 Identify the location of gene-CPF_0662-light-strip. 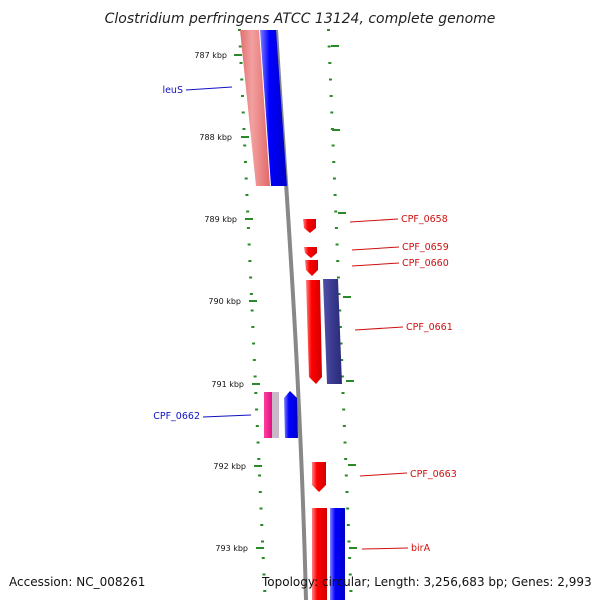
(275, 415).